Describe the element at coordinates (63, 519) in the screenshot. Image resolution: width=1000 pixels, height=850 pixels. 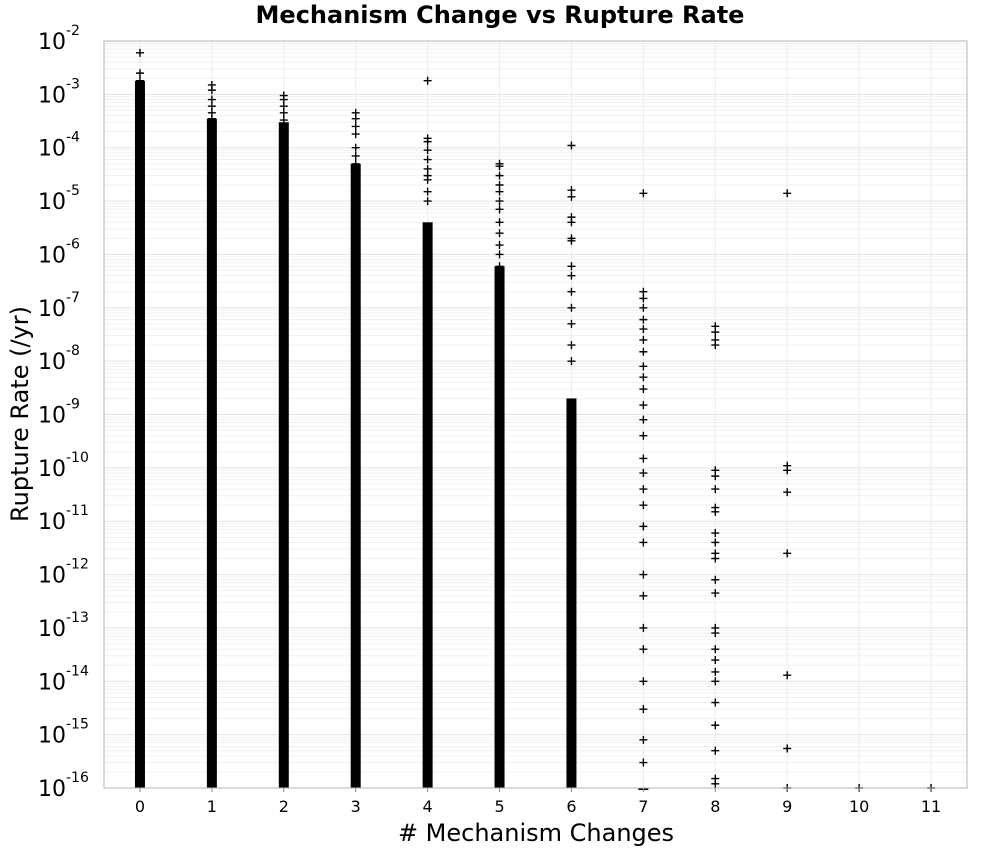
I see `y-tick-label: 10⁻¹¹` at that location.